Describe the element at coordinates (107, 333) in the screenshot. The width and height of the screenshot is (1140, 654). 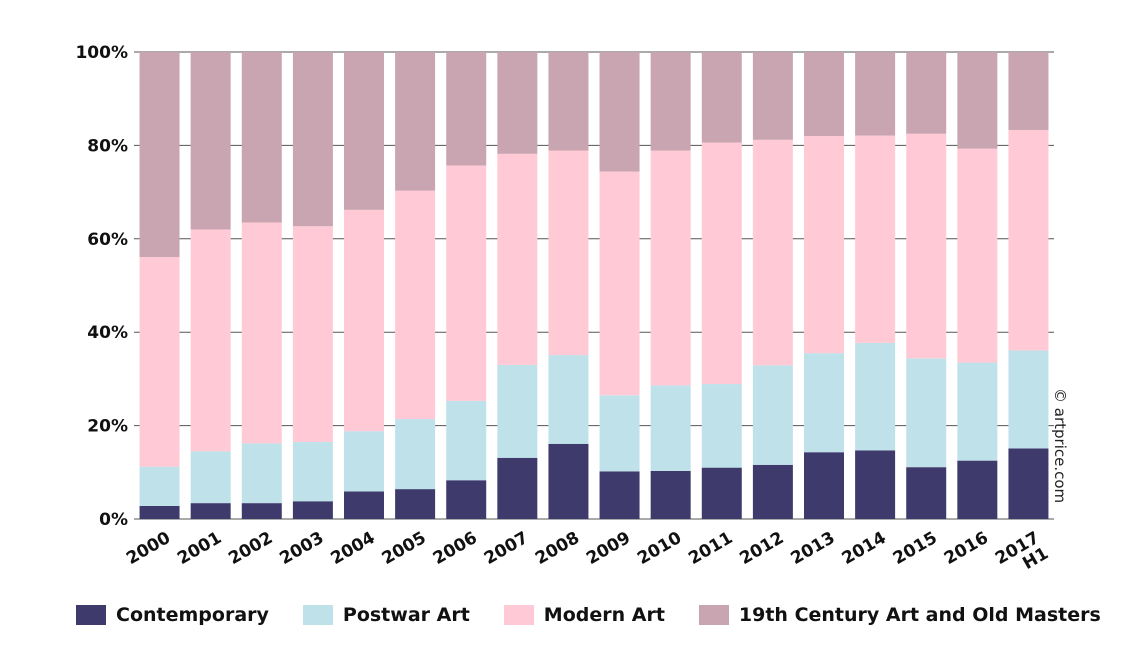
I see `y-tick-label: 40%` at that location.